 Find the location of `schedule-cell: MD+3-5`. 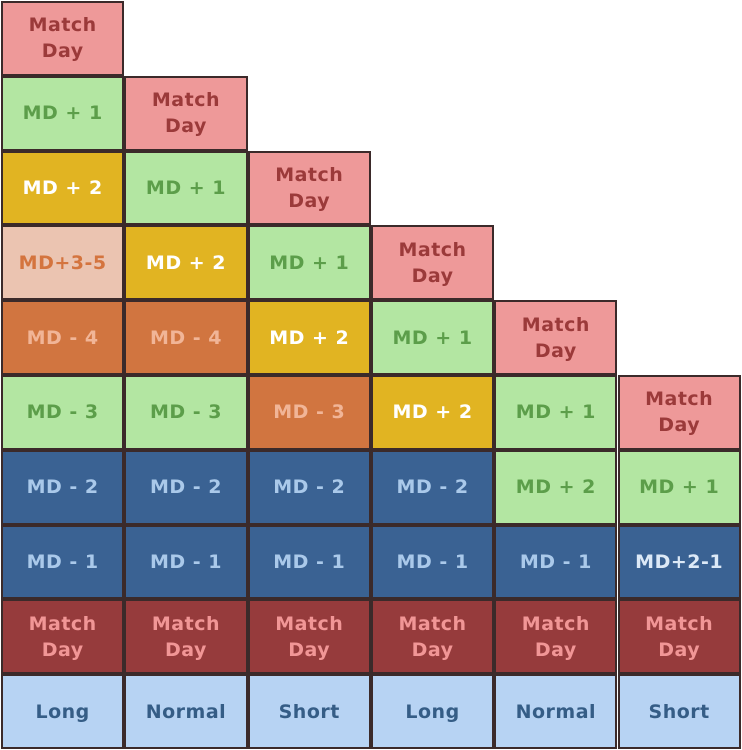

schedule-cell: MD+3-5 is located at coordinates (63, 263).